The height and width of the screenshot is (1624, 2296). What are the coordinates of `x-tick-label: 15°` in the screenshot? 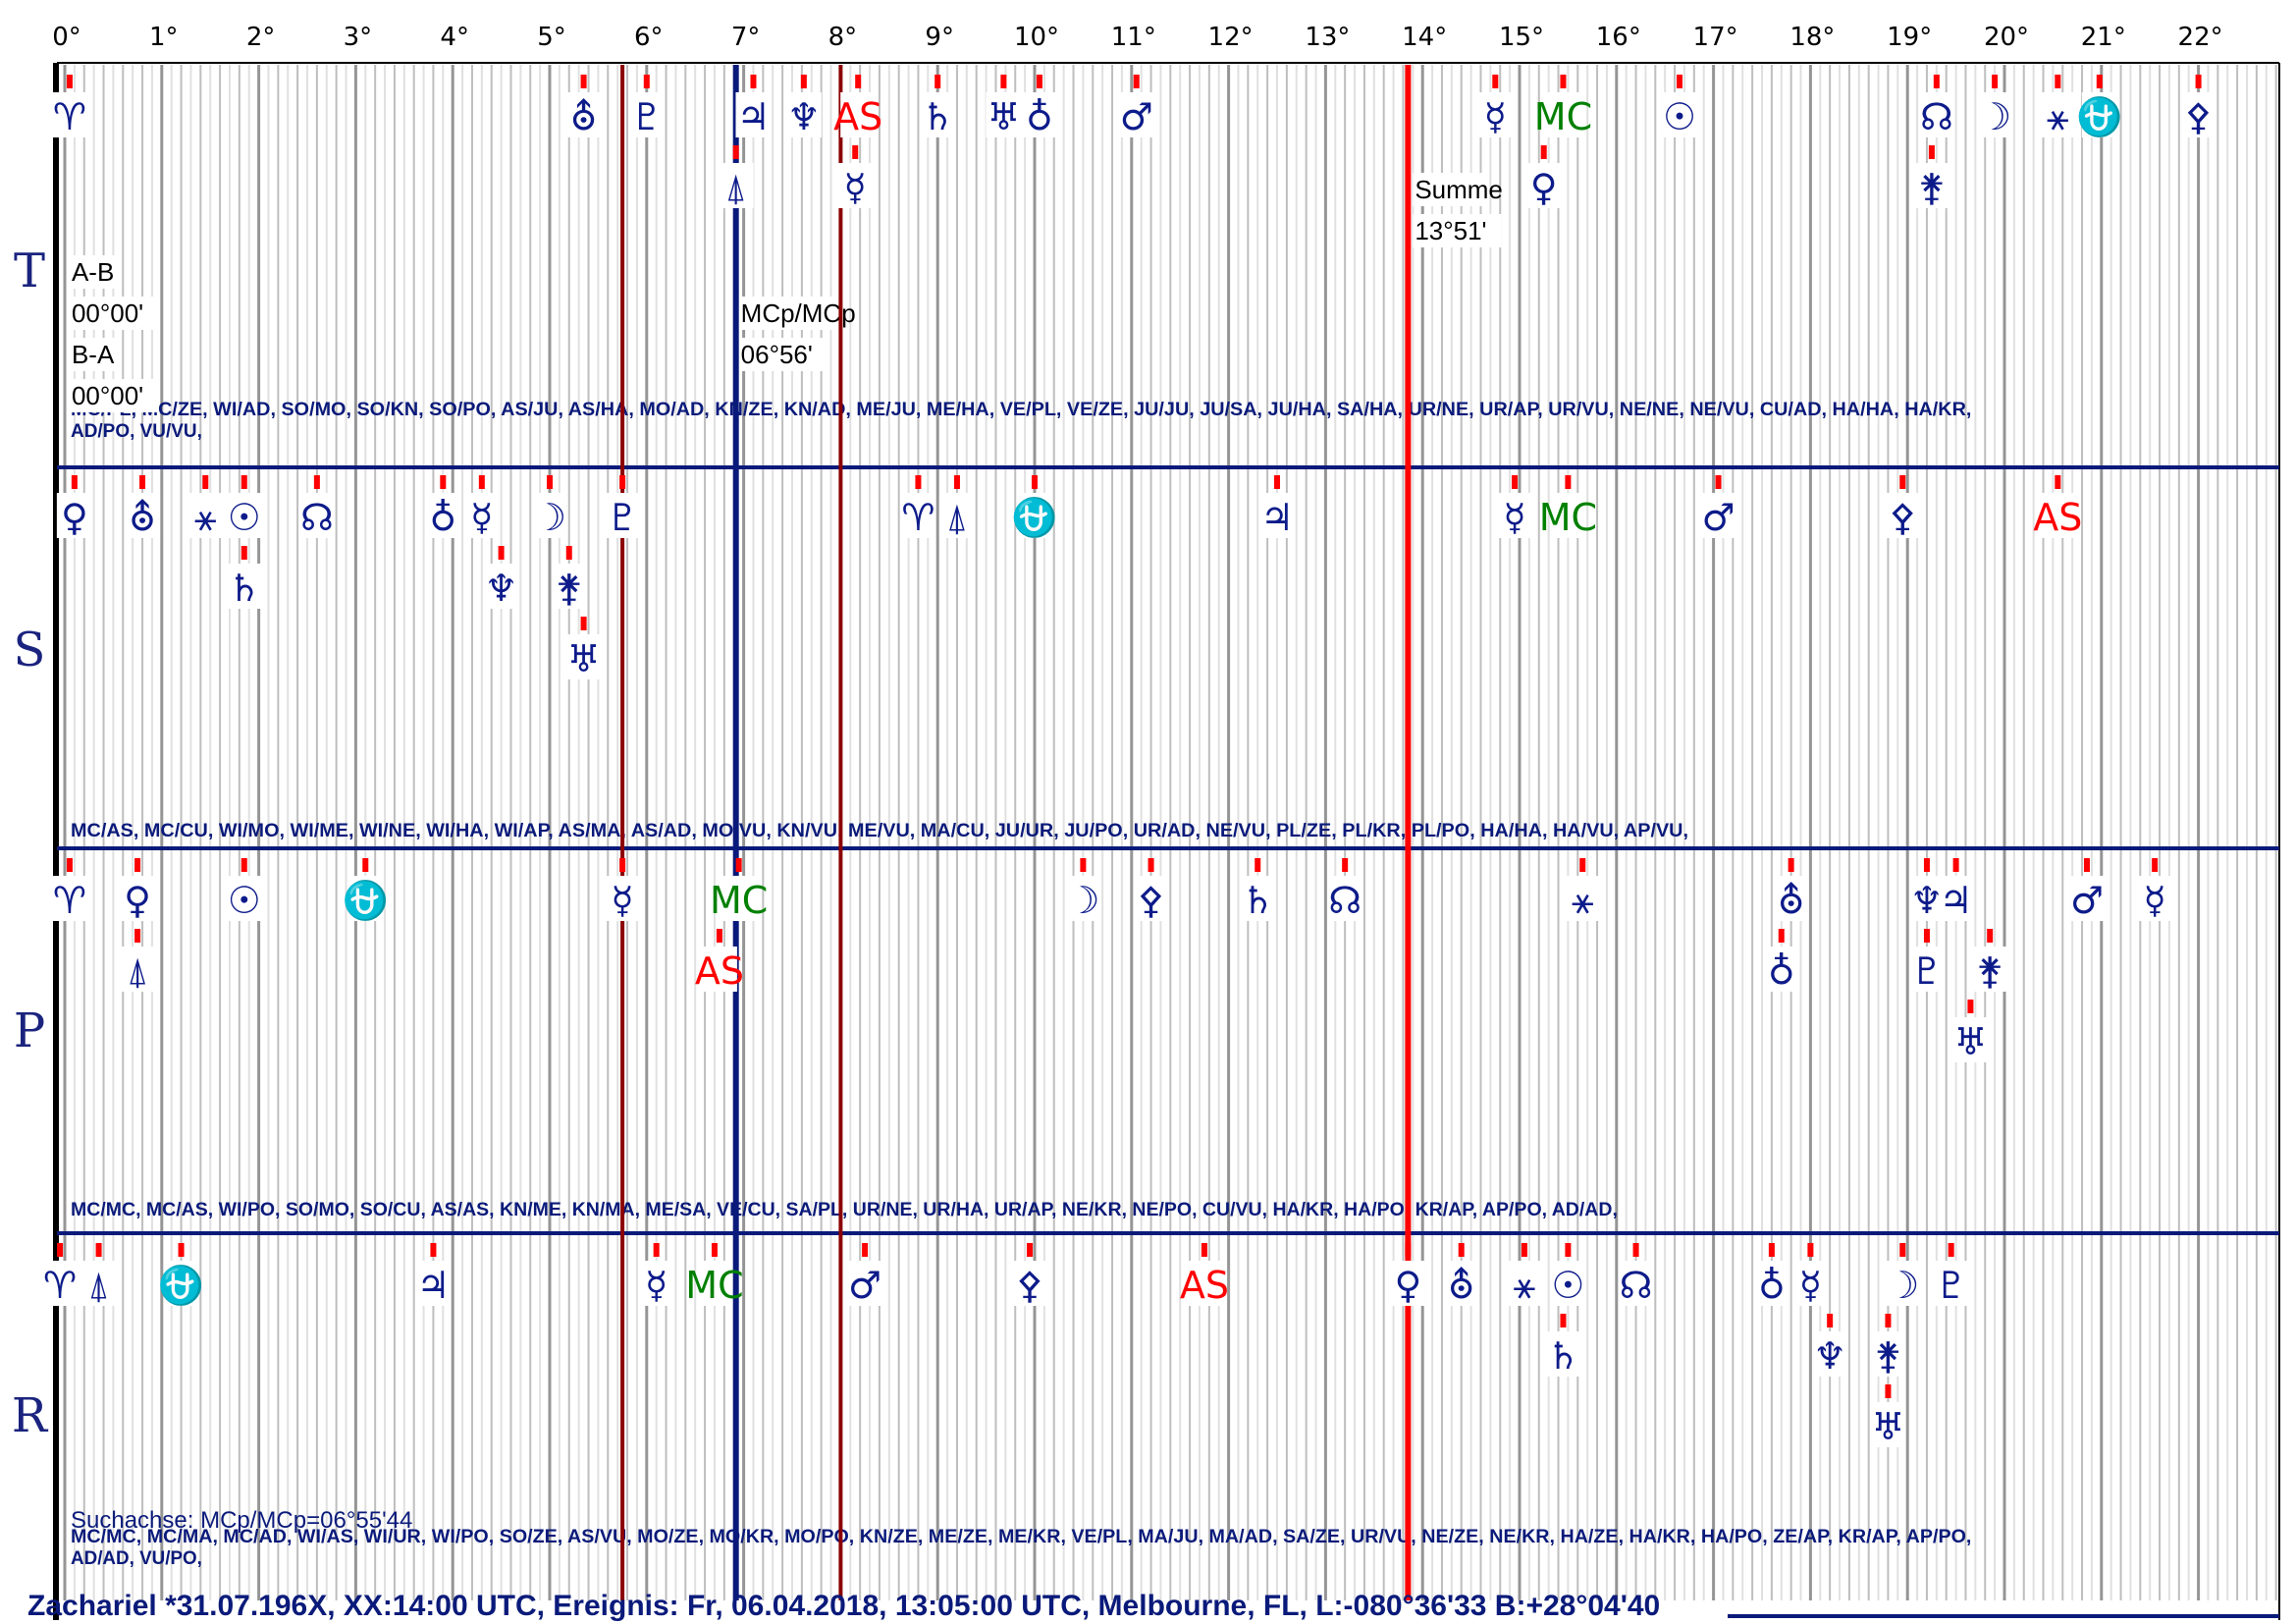 It's located at (1521, 37).